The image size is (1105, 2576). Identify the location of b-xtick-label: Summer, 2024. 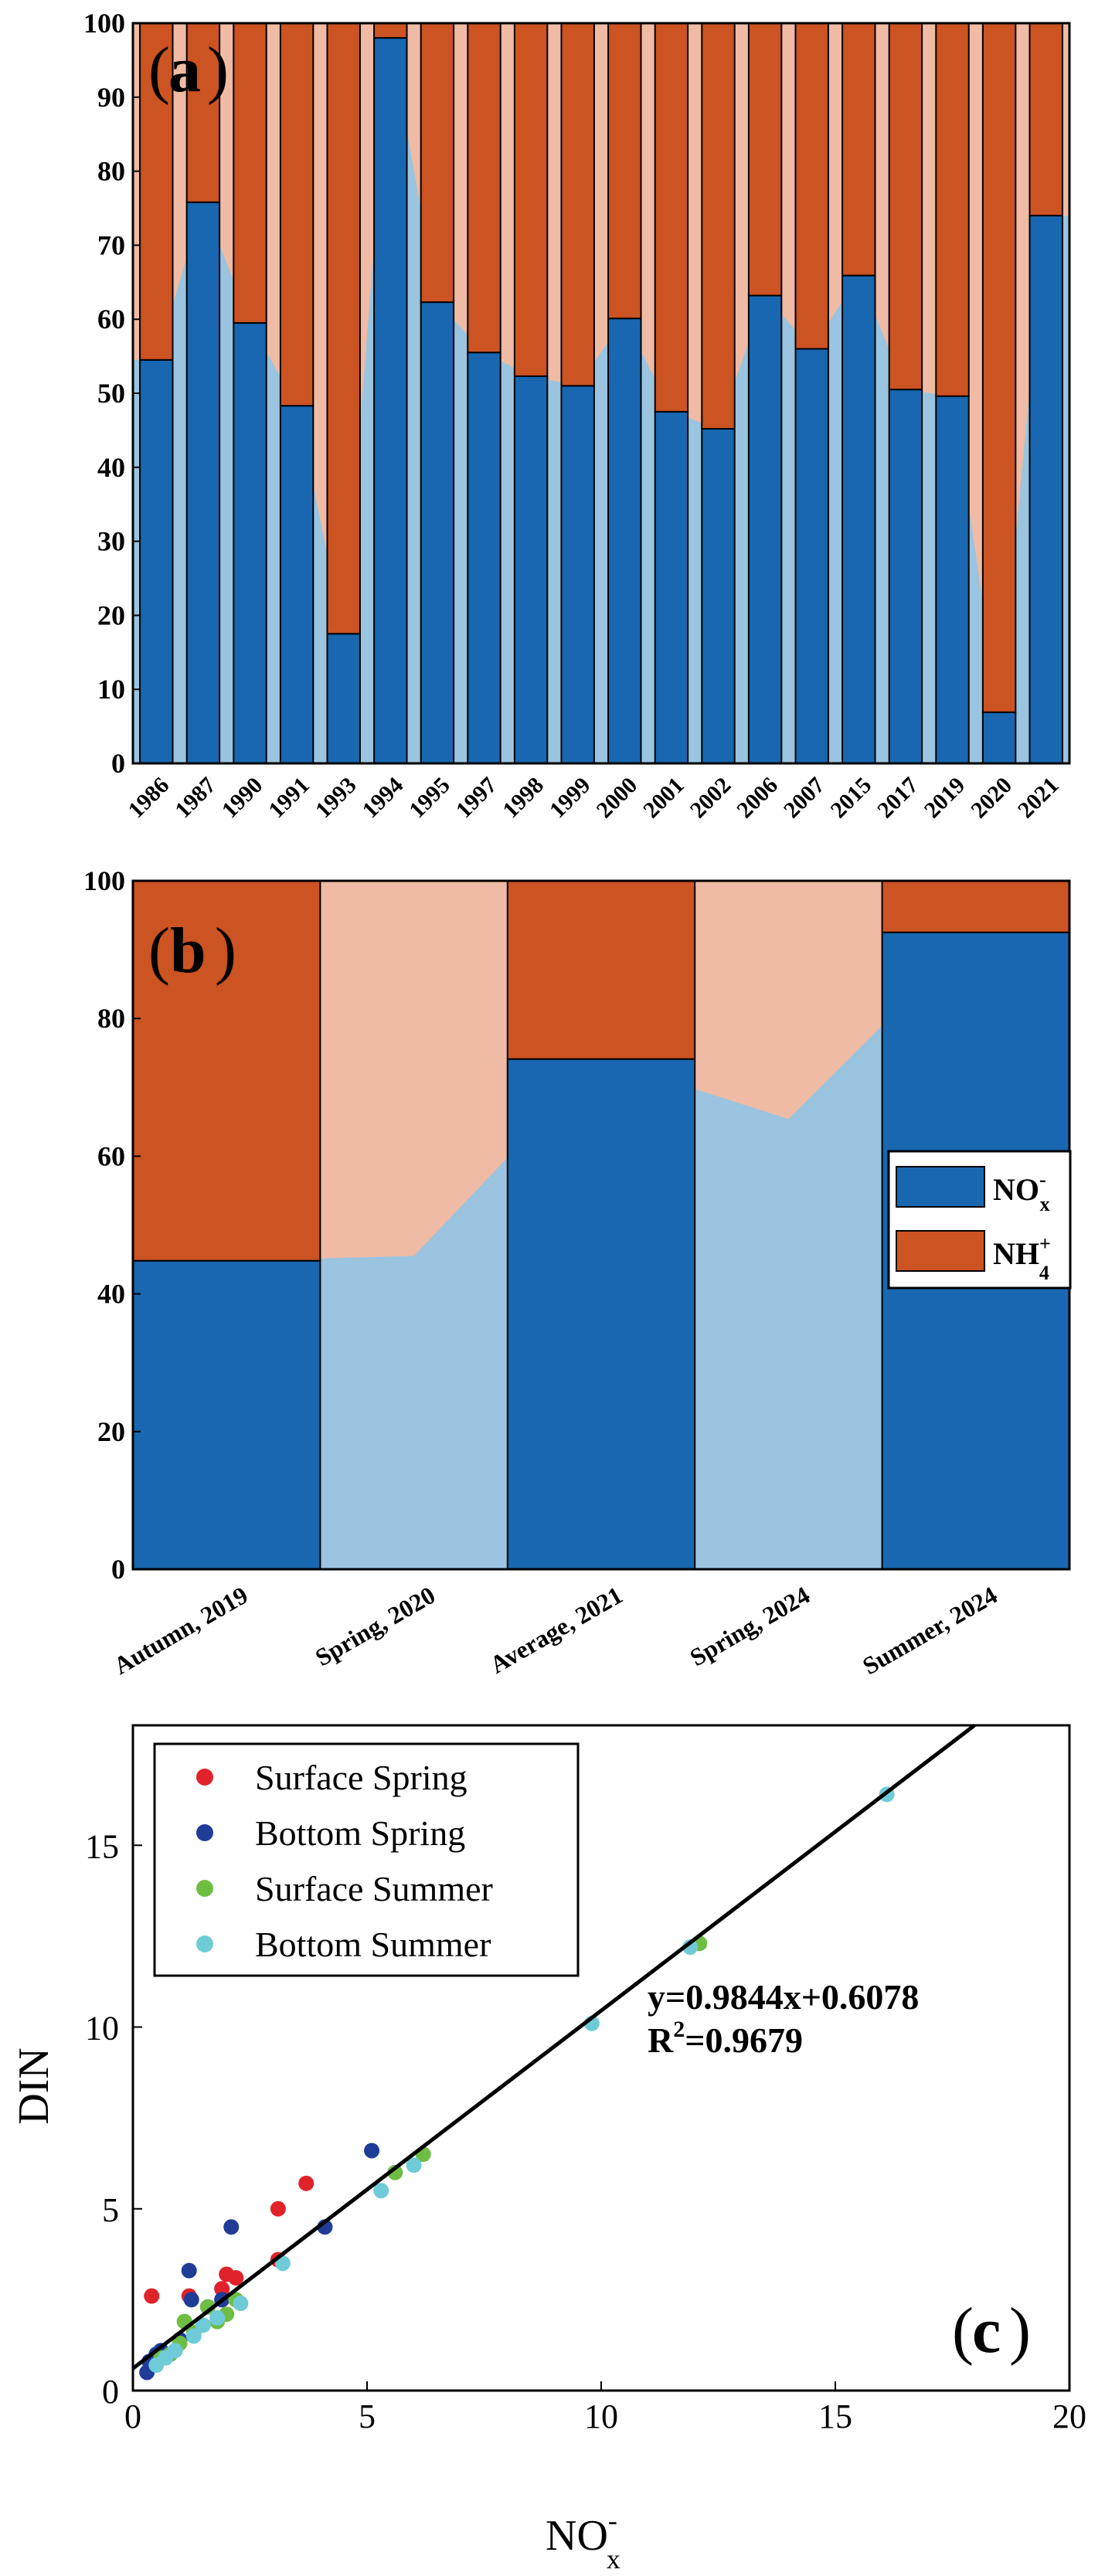
(930, 1630).